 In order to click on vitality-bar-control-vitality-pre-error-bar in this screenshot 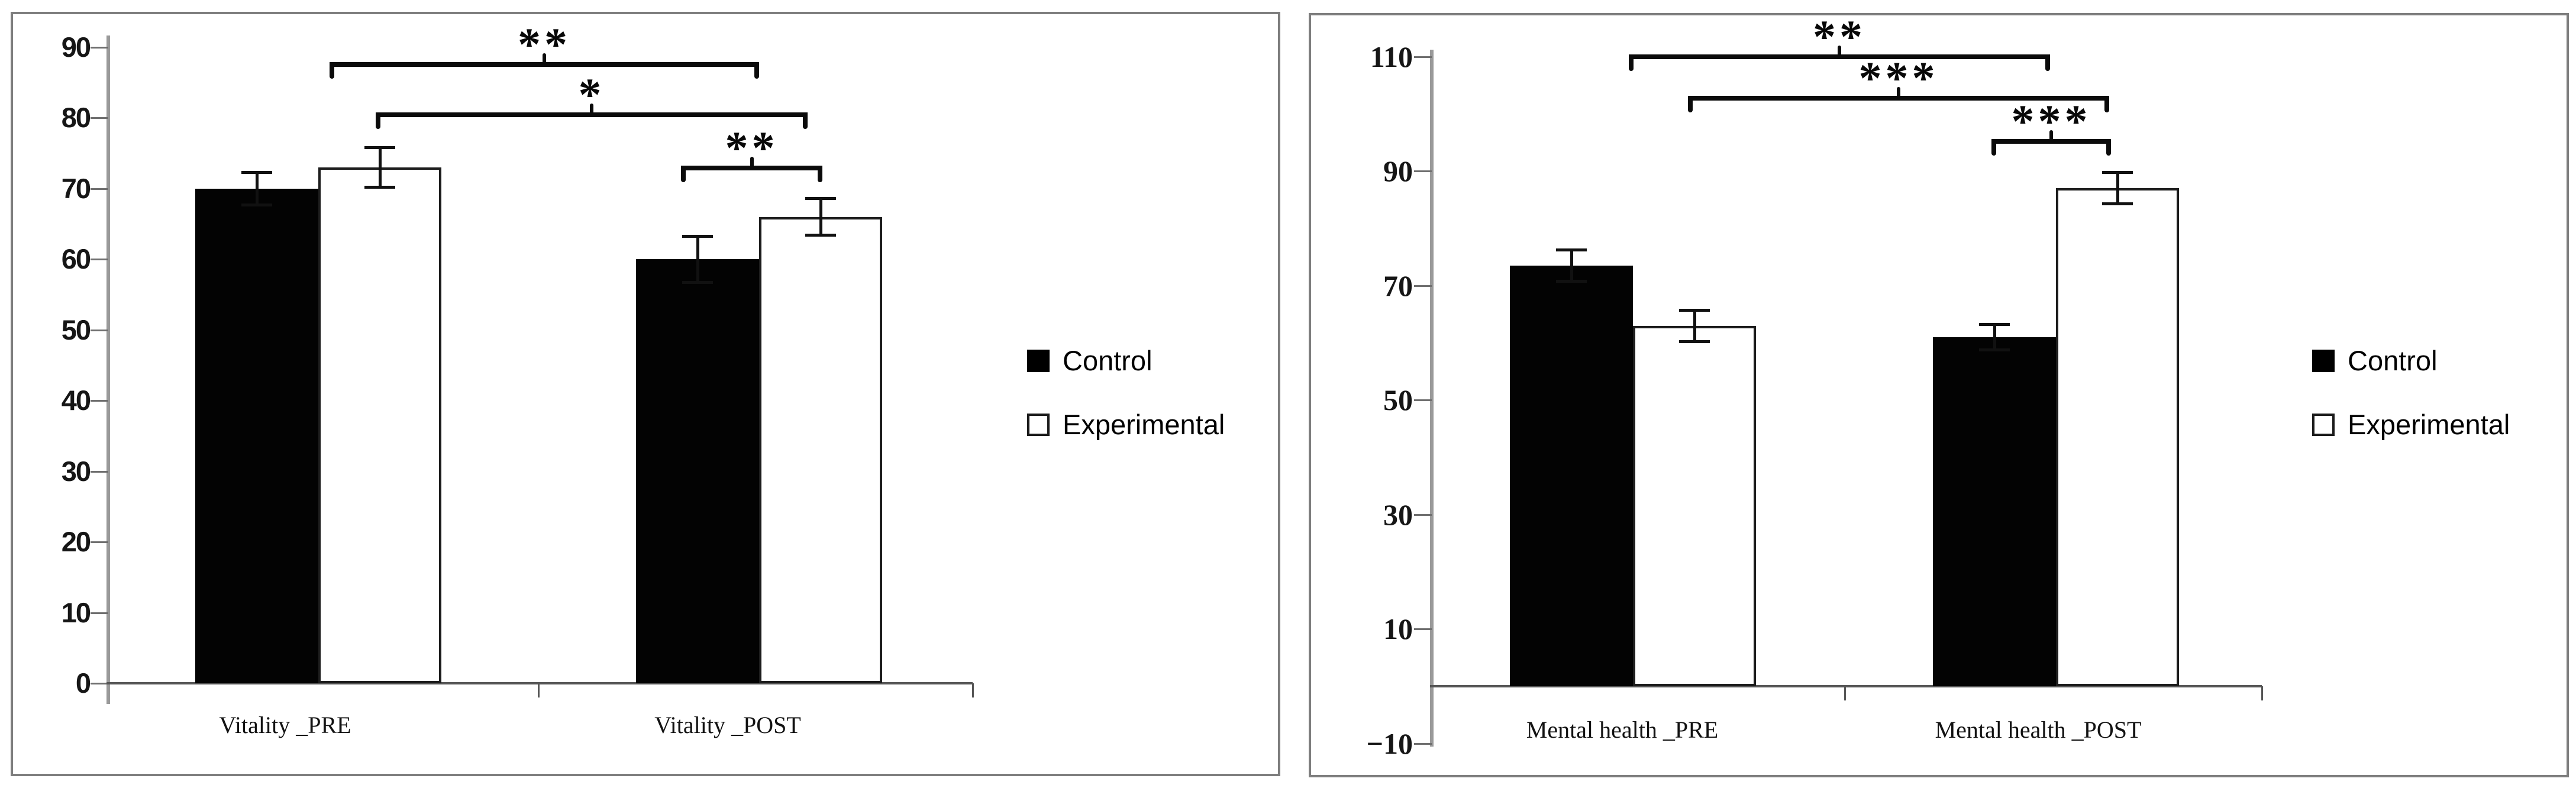, I will do `click(256, 188)`.